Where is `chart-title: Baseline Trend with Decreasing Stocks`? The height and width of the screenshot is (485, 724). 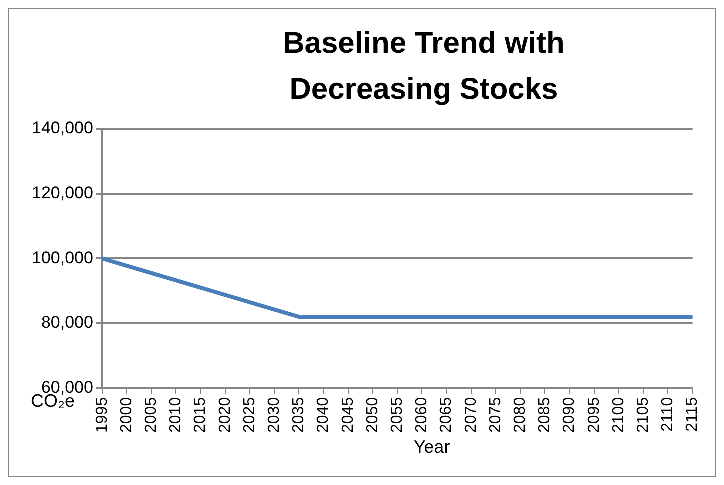
chart-title: Baseline Trend with Decreasing Stocks is located at coordinates (424, 67).